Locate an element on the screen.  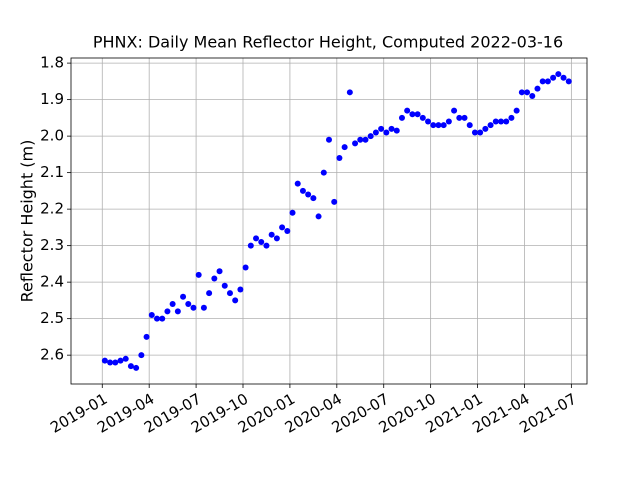
y-axis-label: Reflector Height (m) is located at coordinates (27, 221).